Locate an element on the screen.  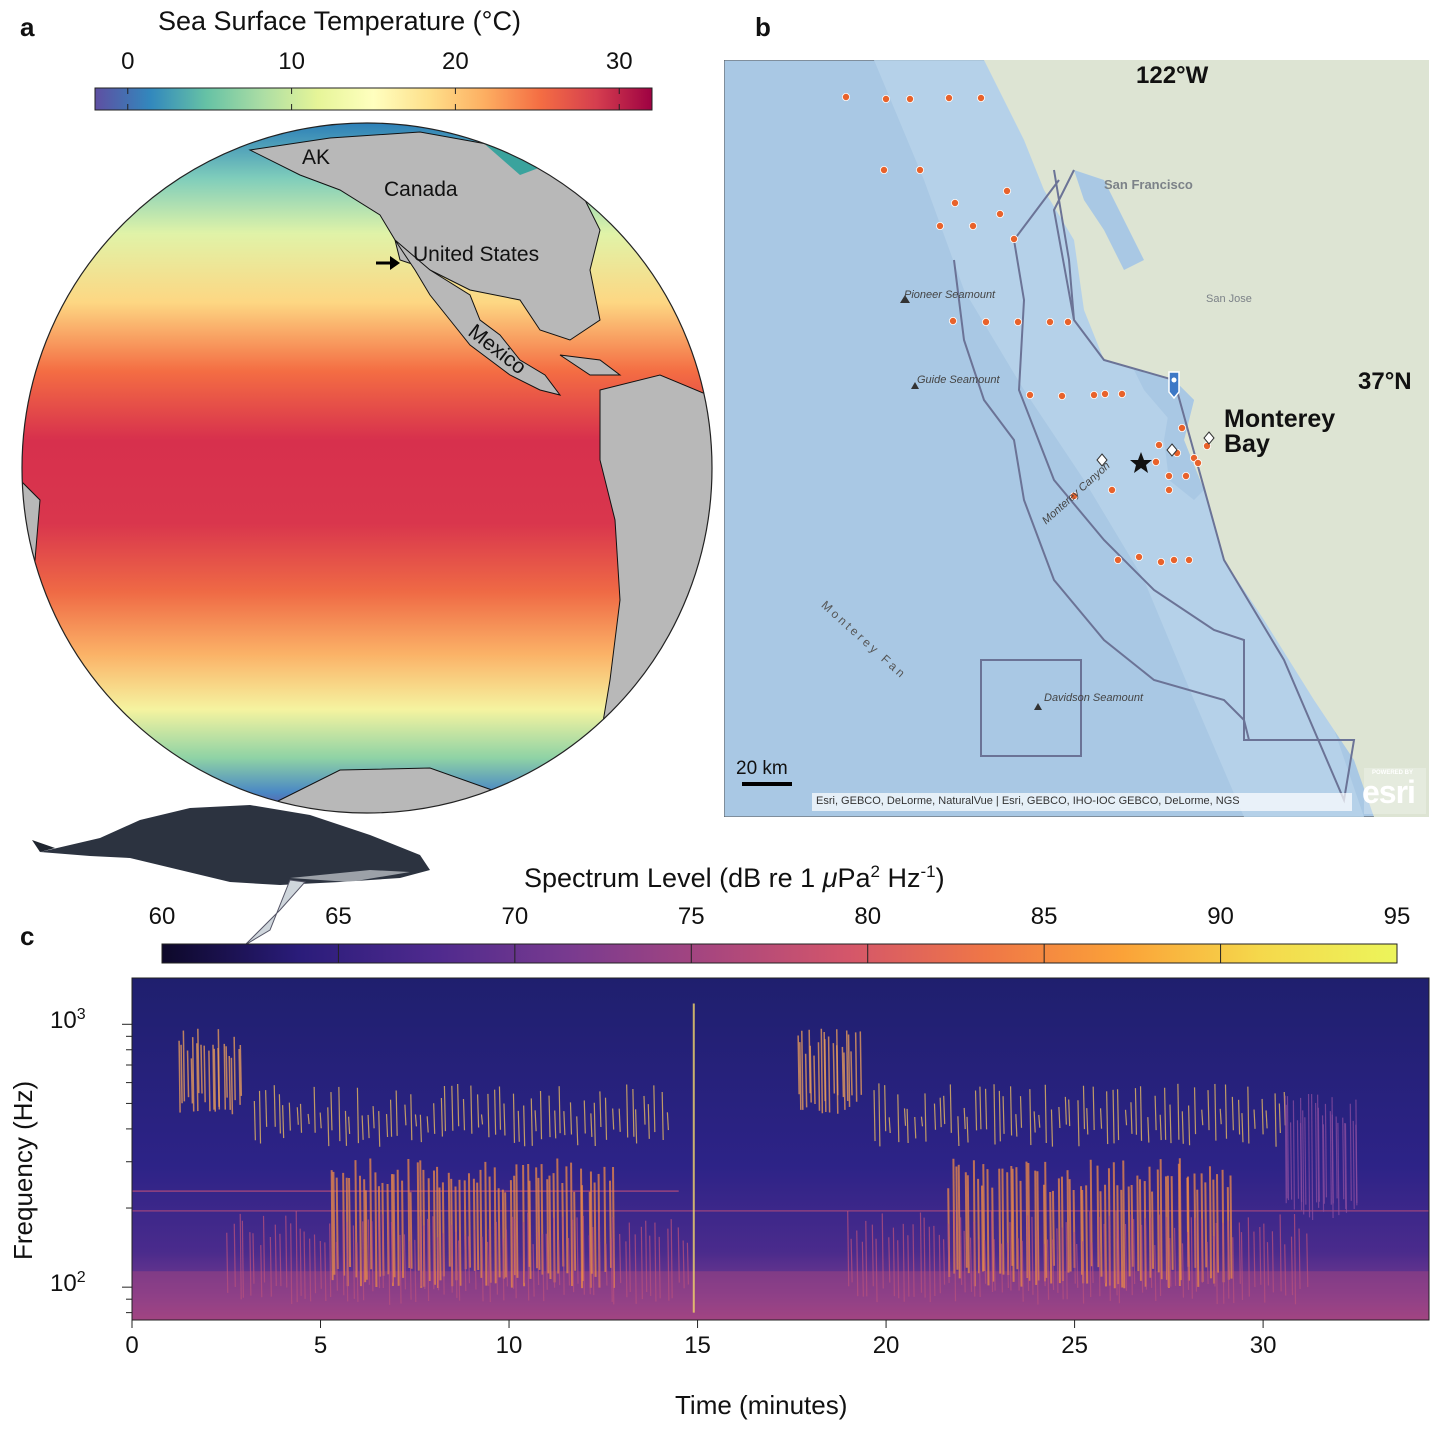
label-canada: Canada is located at coordinates (421, 189).